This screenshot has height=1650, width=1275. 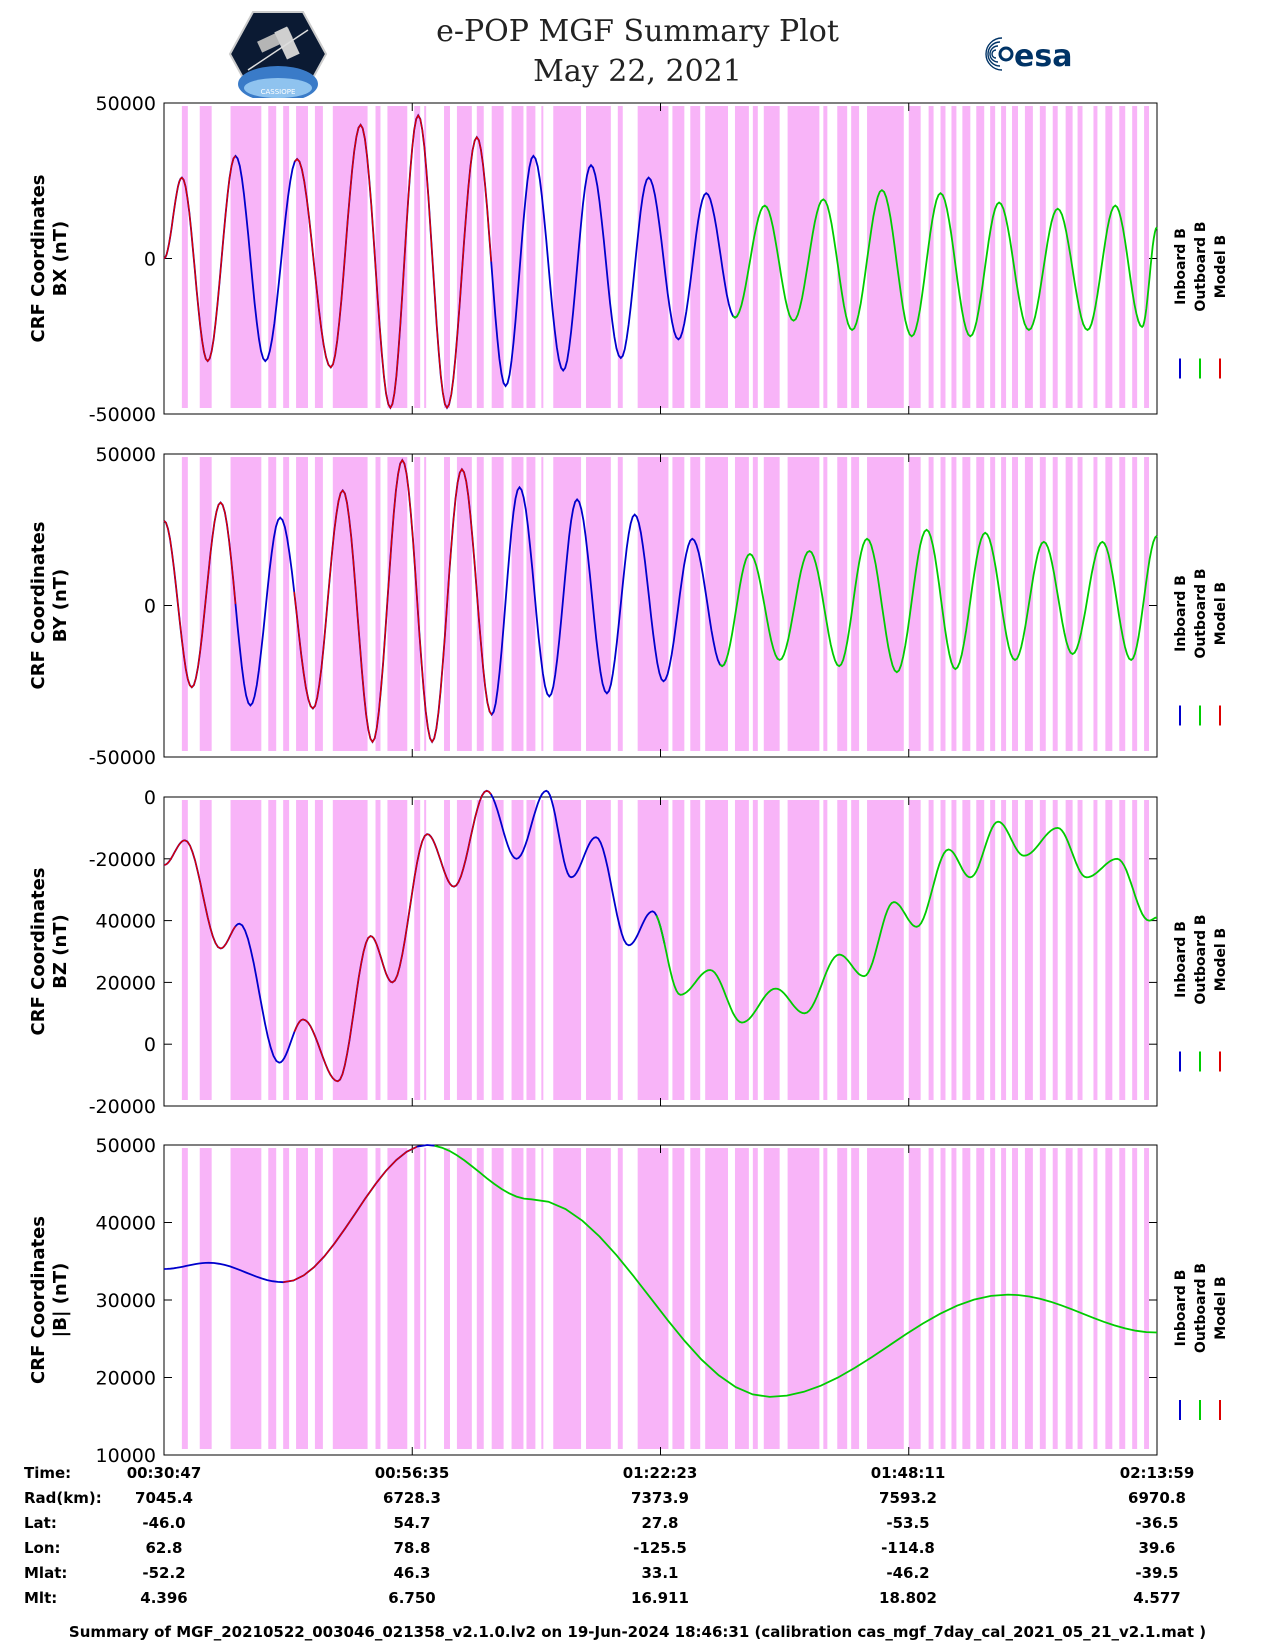 What do you see at coordinates (41, 1598) in the screenshot?
I see `info-row-label: Mlt:` at bounding box center [41, 1598].